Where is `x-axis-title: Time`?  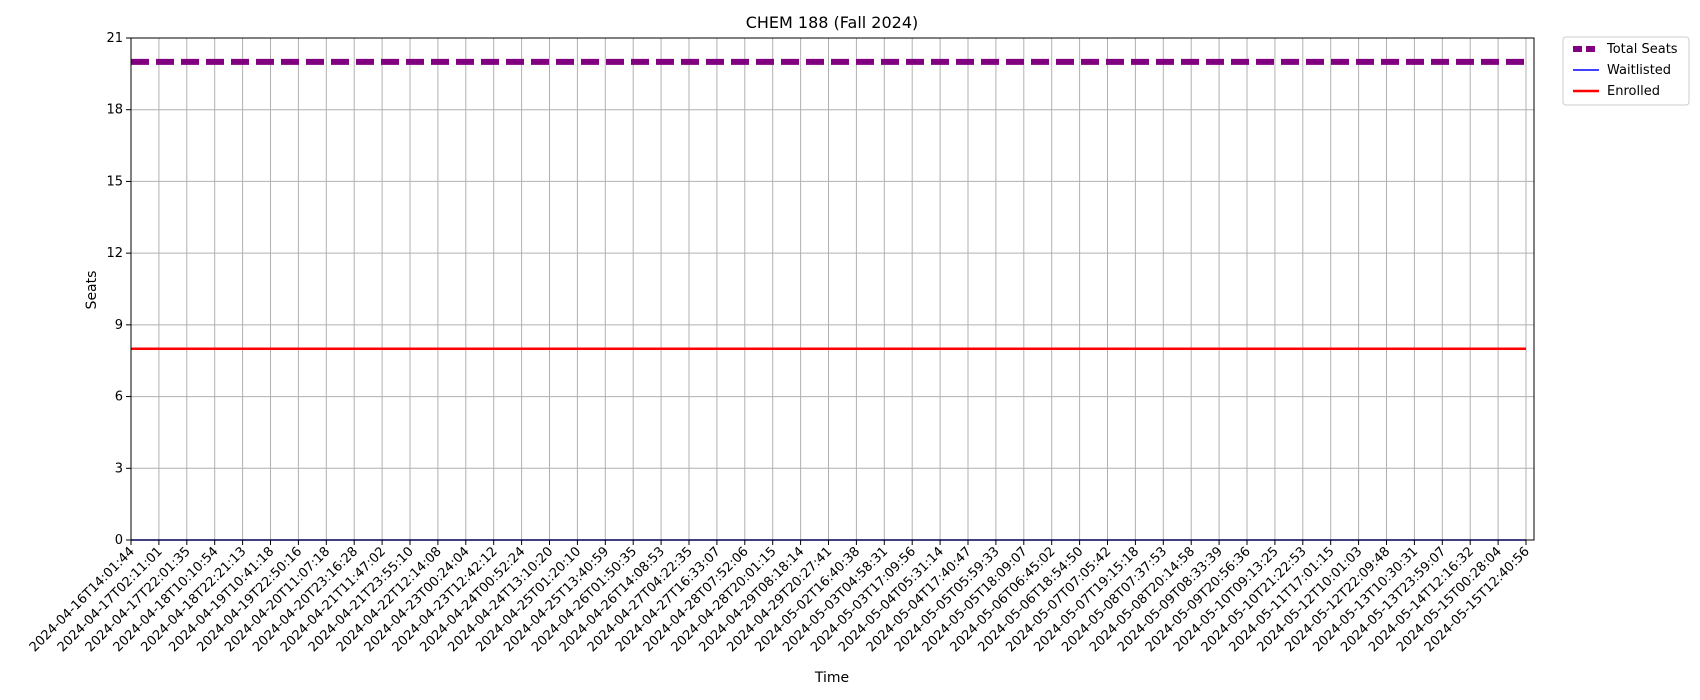
x-axis-title: Time is located at coordinates (831, 678).